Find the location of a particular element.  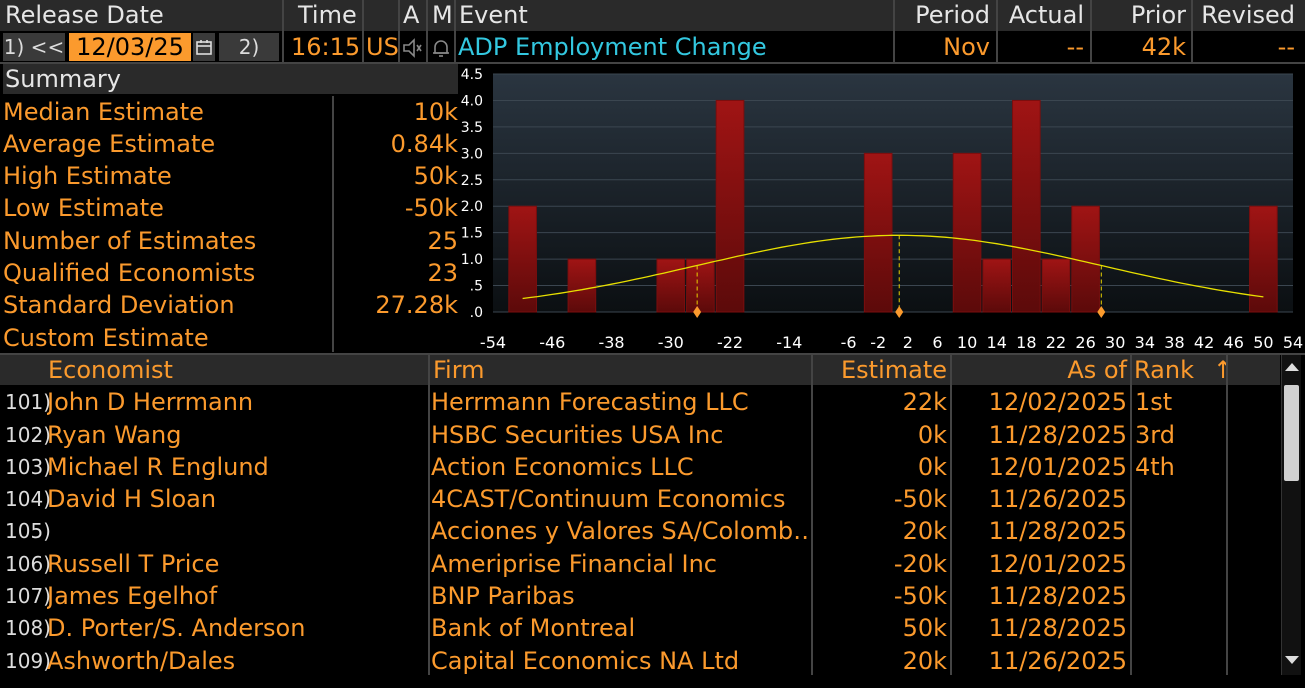

prev-button: 1) << is located at coordinates (34, 47).